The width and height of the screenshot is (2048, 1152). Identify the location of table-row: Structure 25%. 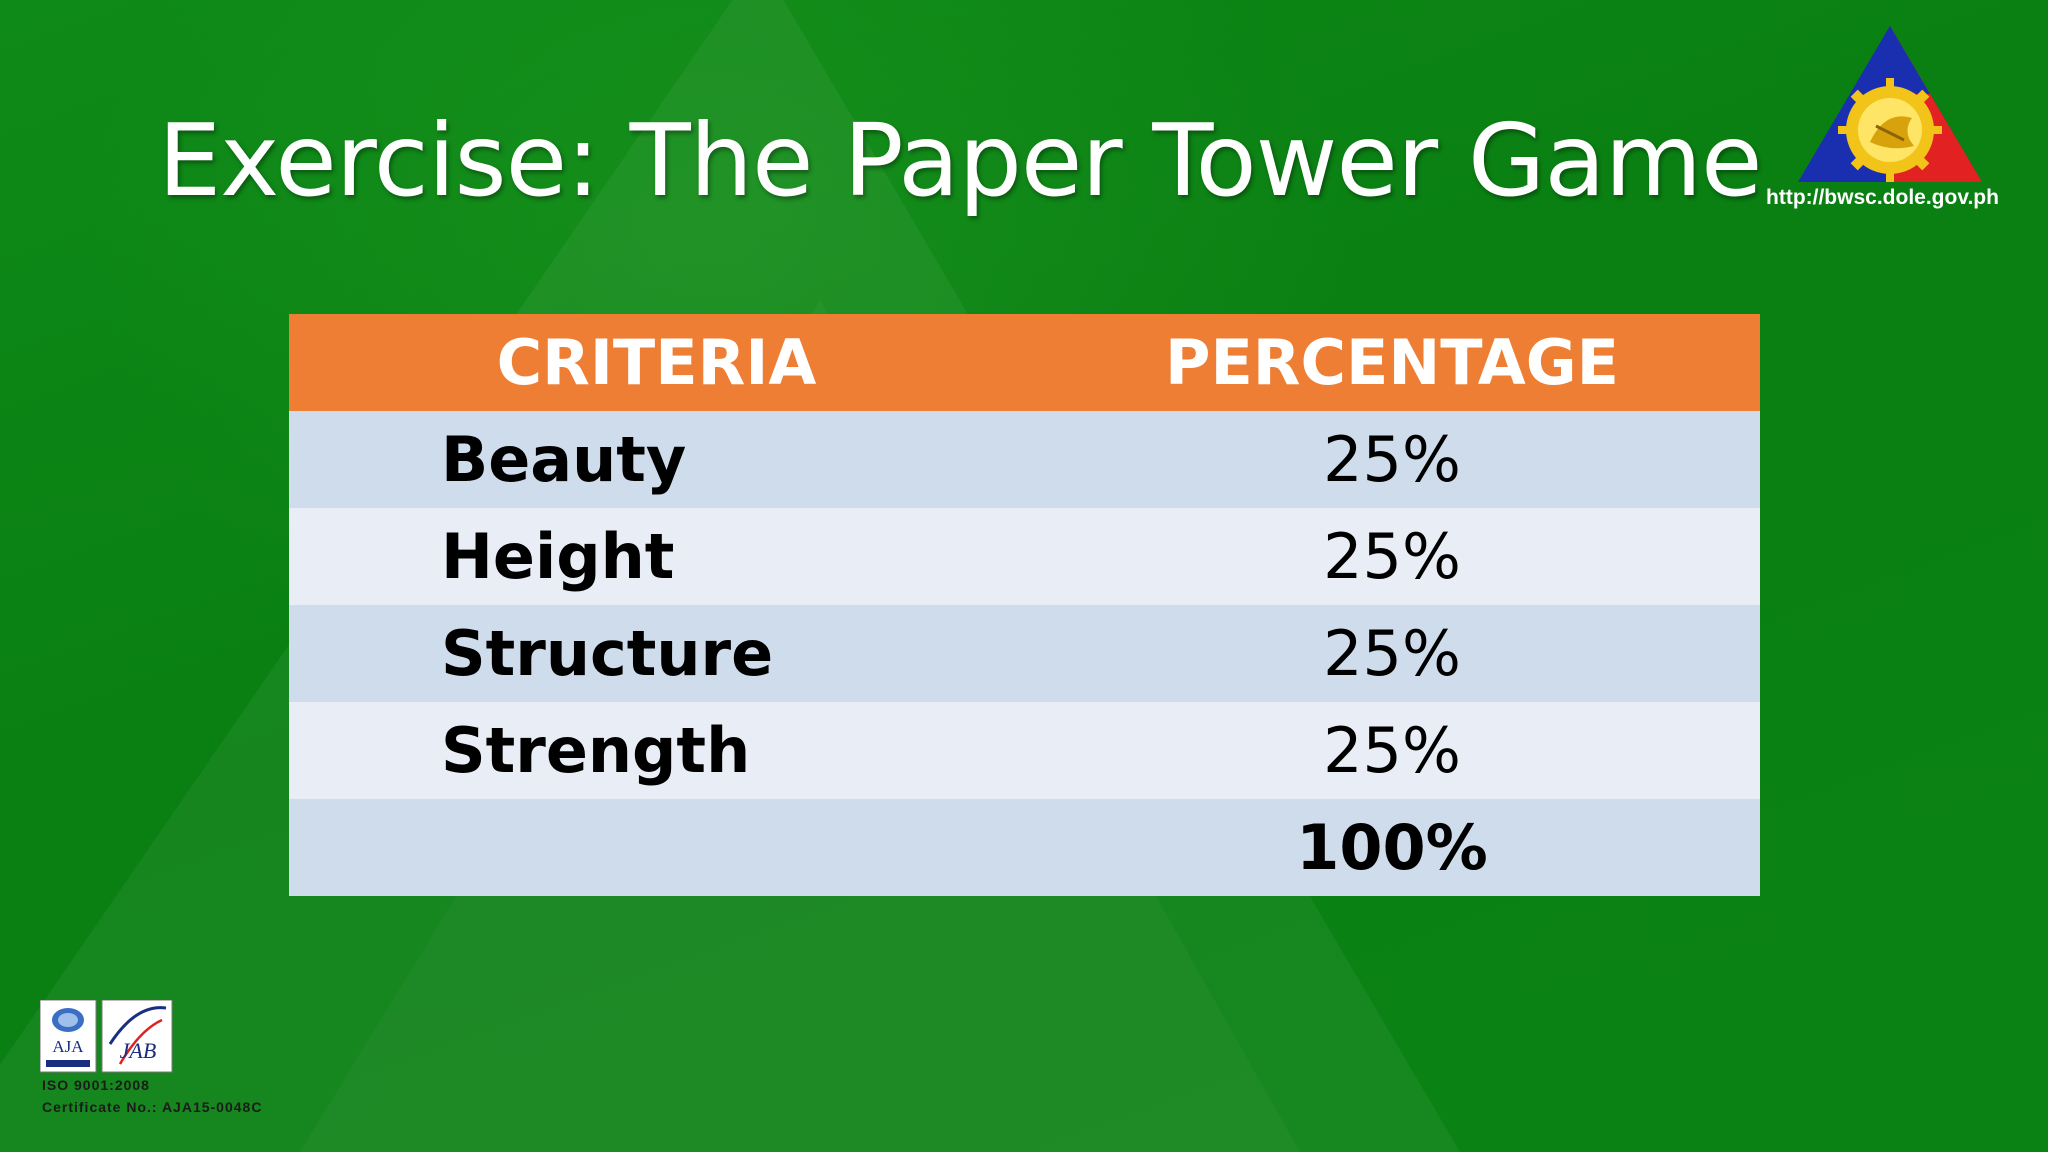
(1024, 653).